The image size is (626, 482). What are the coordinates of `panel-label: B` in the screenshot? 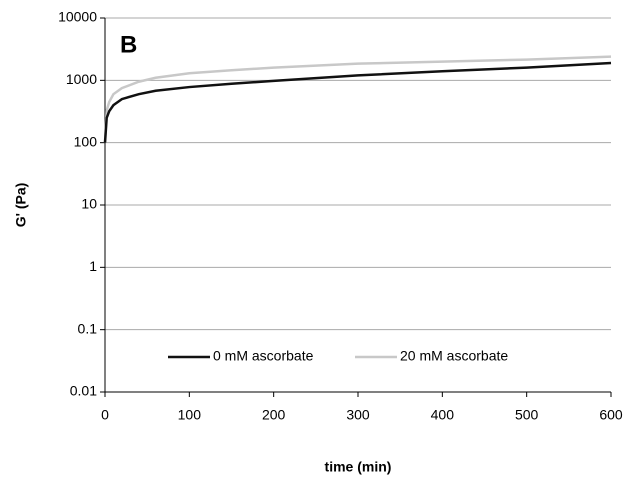 It's located at (128, 44).